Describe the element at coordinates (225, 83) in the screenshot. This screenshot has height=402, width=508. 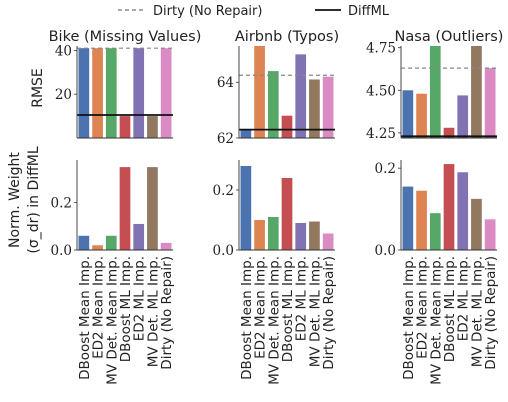
I see `y-tick-label: 64` at that location.